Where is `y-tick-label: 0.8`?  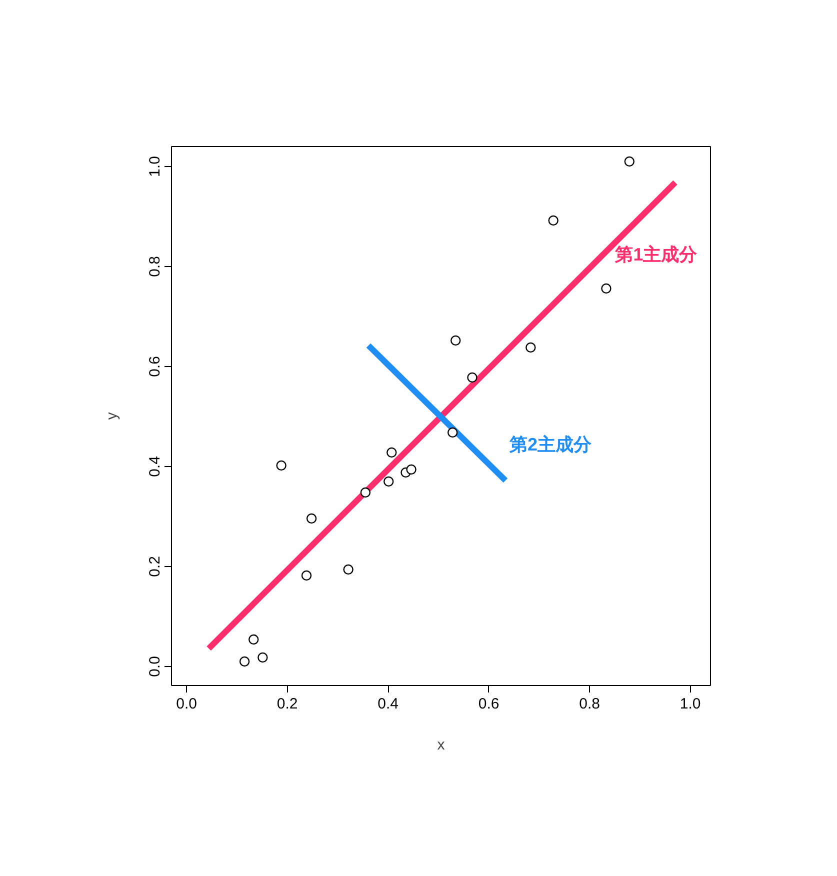 y-tick-label: 0.8 is located at coordinates (155, 266).